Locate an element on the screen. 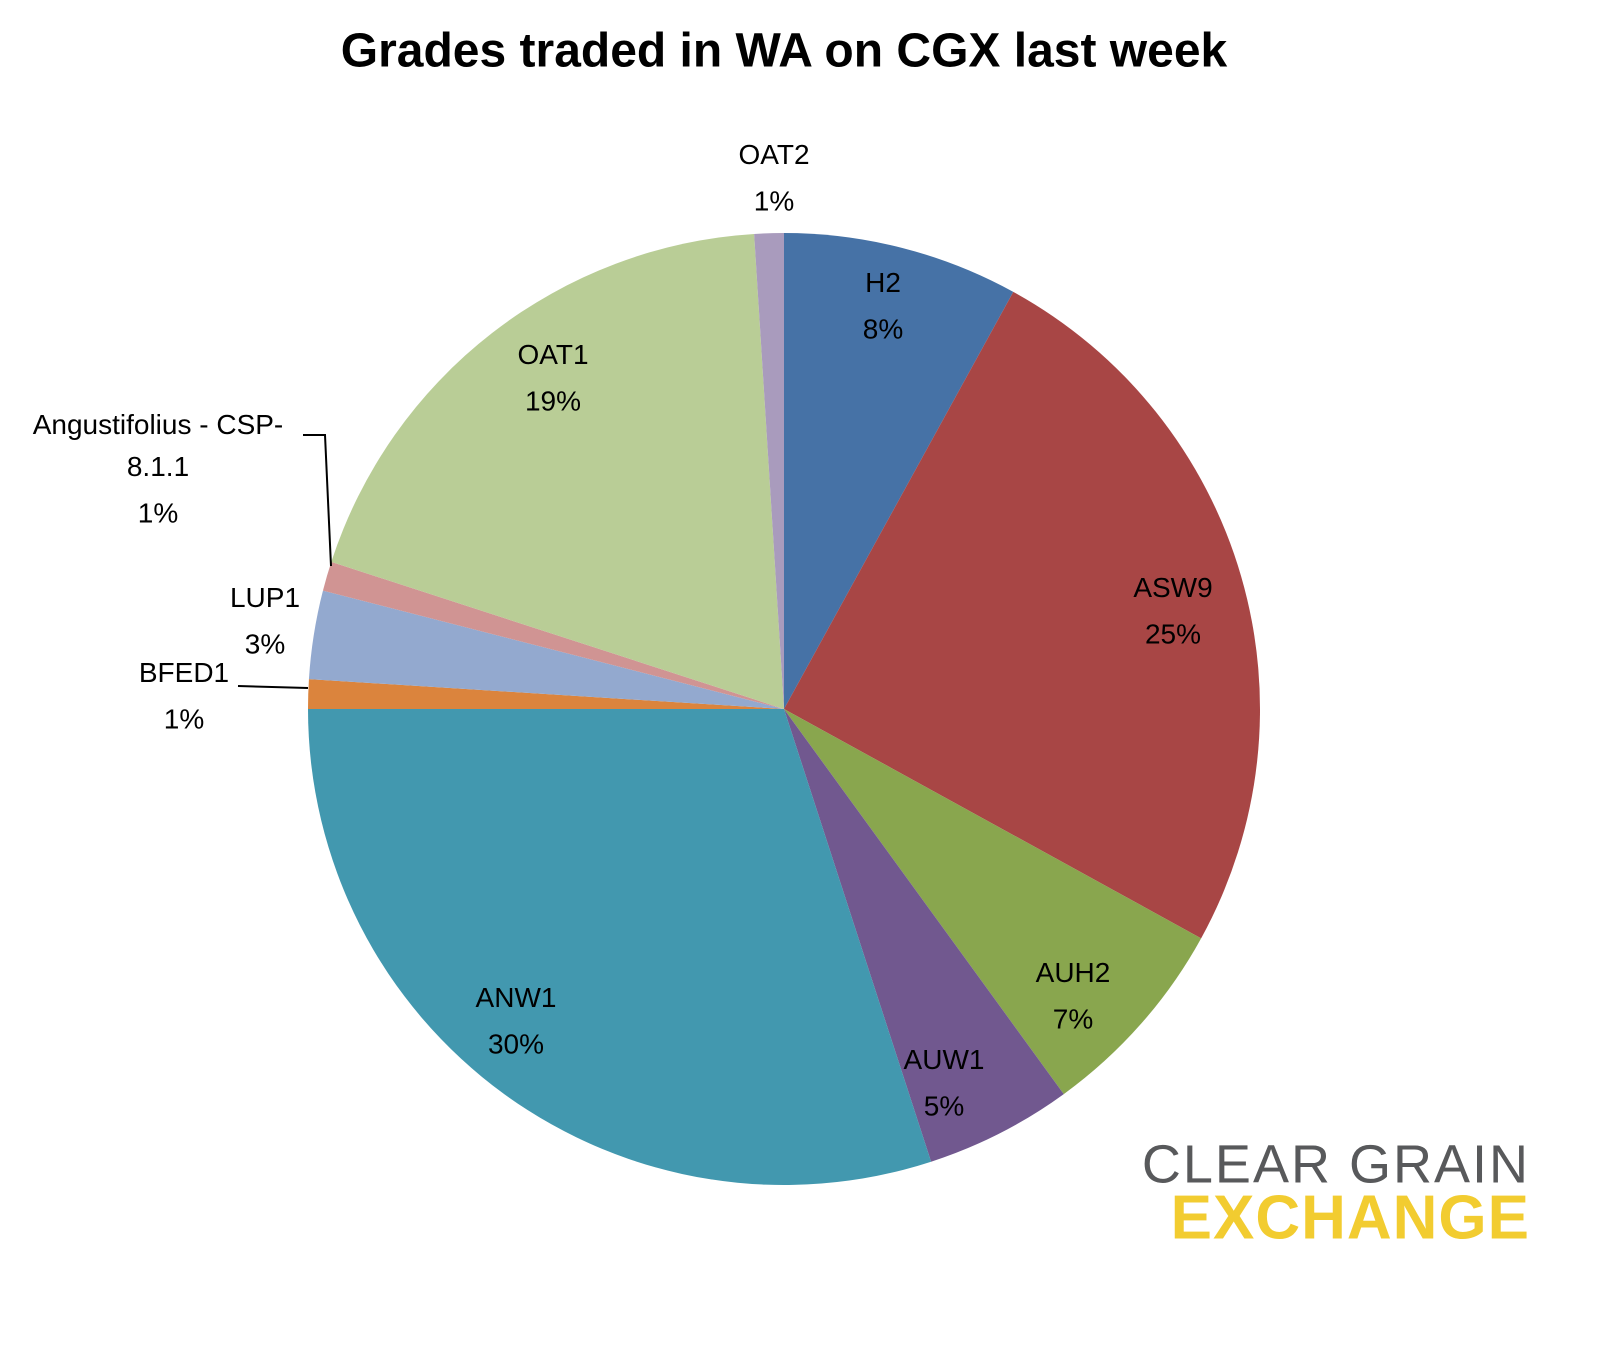 Image resolution: width=1609 pixels, height=1351 pixels. category-label: OAT1 is located at coordinates (552, 354).